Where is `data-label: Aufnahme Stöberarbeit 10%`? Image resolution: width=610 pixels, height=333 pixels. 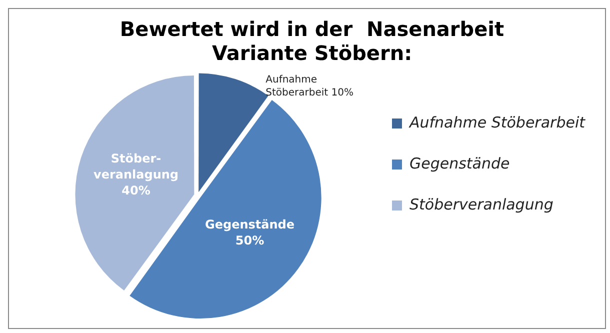
data-label: Aufnahme Stöberarbeit 10% is located at coordinates (310, 86).